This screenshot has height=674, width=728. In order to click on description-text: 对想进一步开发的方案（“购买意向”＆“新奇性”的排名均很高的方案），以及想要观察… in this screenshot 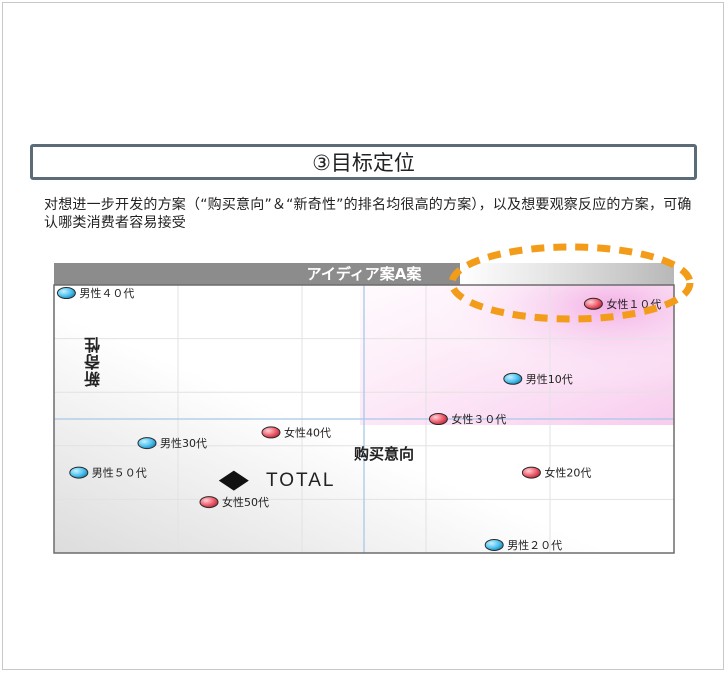, I will do `click(368, 214)`.